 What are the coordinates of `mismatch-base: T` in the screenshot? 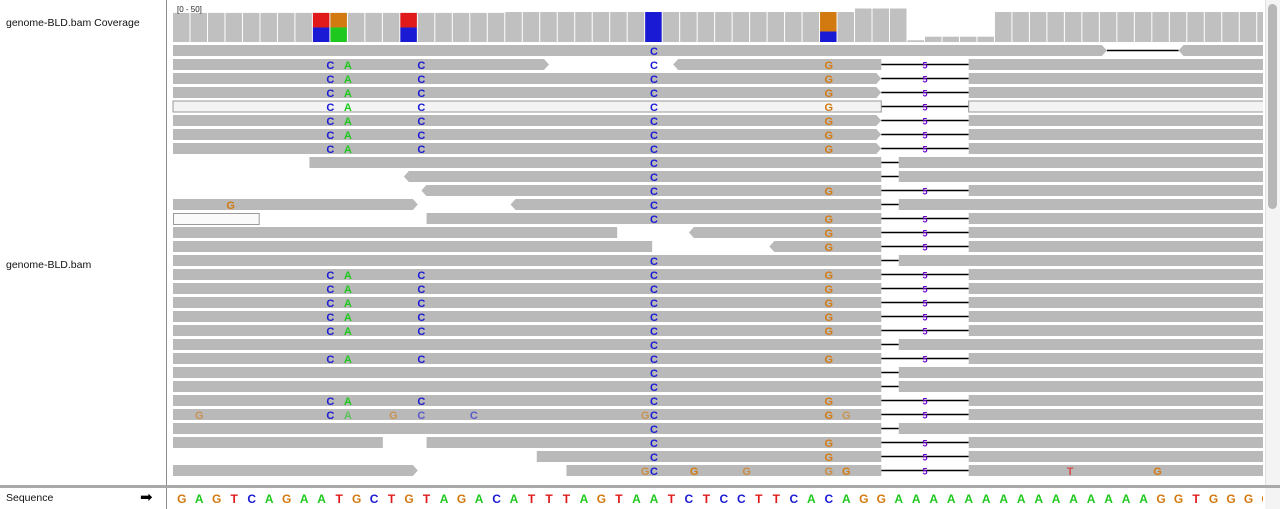 It's located at (1070, 472).